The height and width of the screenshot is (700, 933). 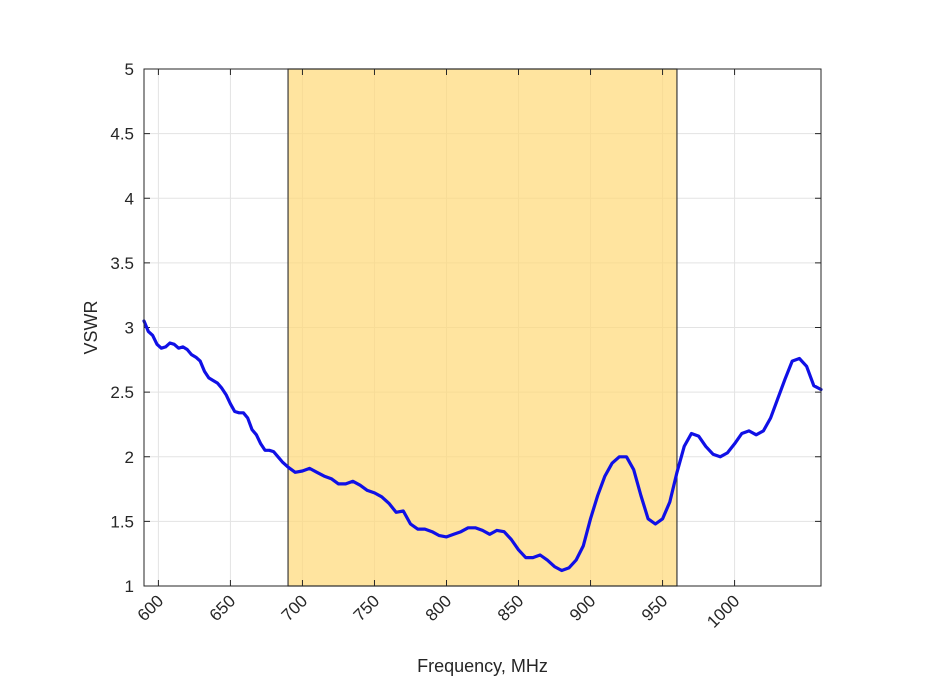 What do you see at coordinates (122, 328) in the screenshot?
I see `y-tick-labels: 1 1.5 2 2.5 3 3.5 4 4.5 5` at bounding box center [122, 328].